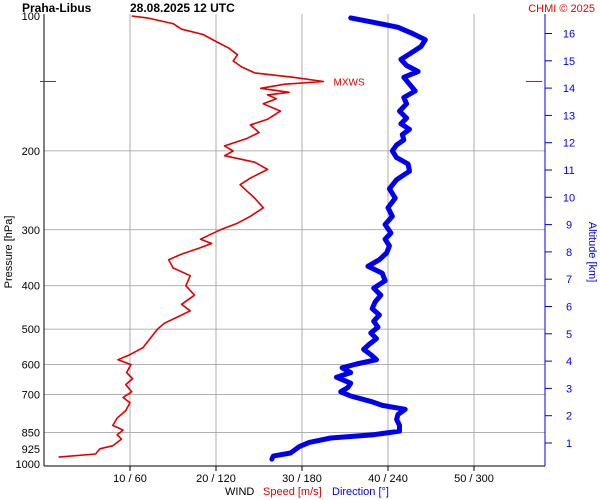  I want to click on wind-label: WIND, so click(239, 492).